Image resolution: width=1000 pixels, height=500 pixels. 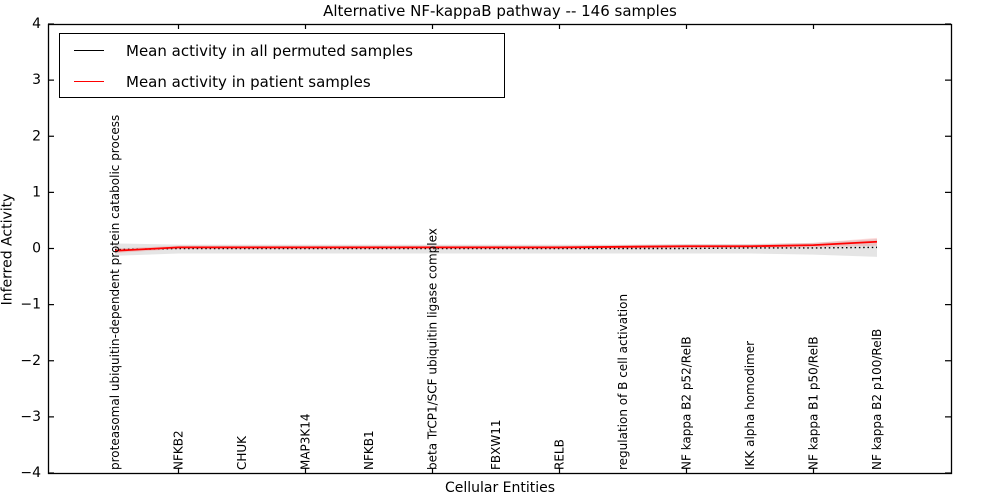 I want to click on y-tick-label: 3, so click(x=36, y=80).